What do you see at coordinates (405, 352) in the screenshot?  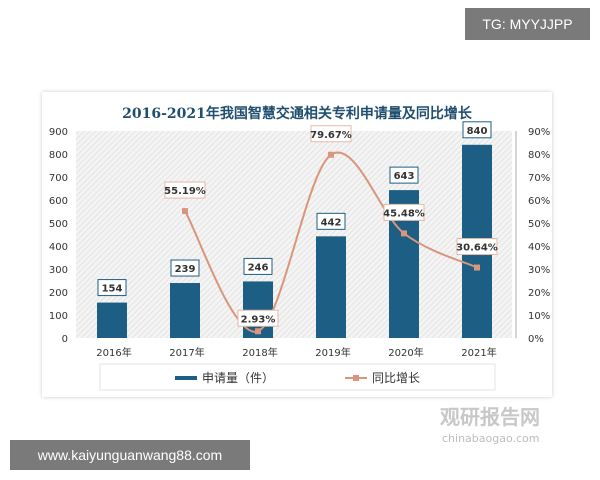 I see `x-tick: 2020年` at bounding box center [405, 352].